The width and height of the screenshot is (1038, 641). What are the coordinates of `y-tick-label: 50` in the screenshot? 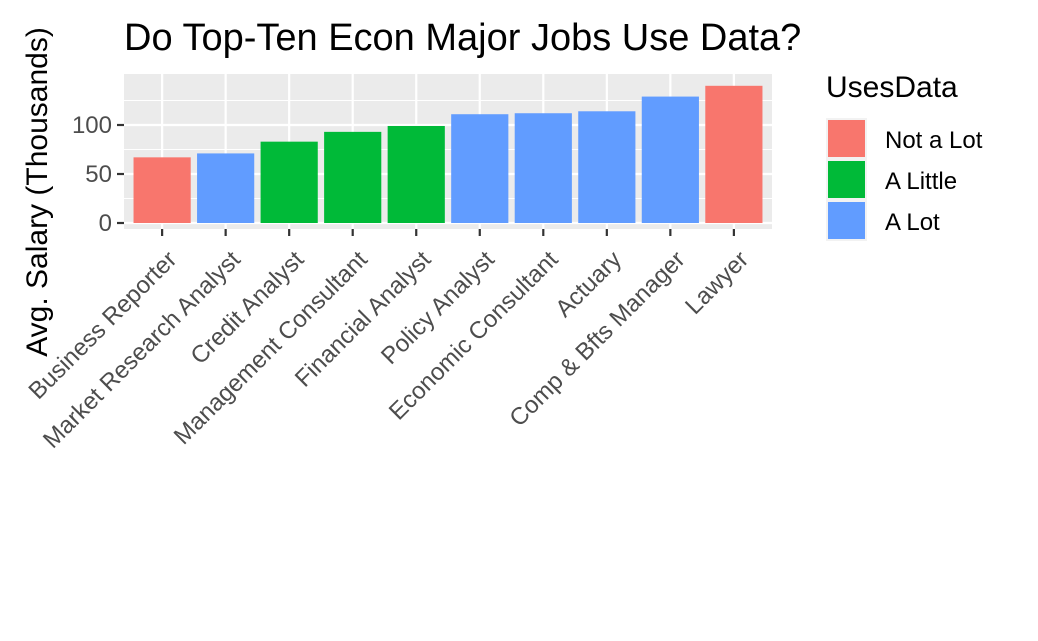 It's located at (98, 174).